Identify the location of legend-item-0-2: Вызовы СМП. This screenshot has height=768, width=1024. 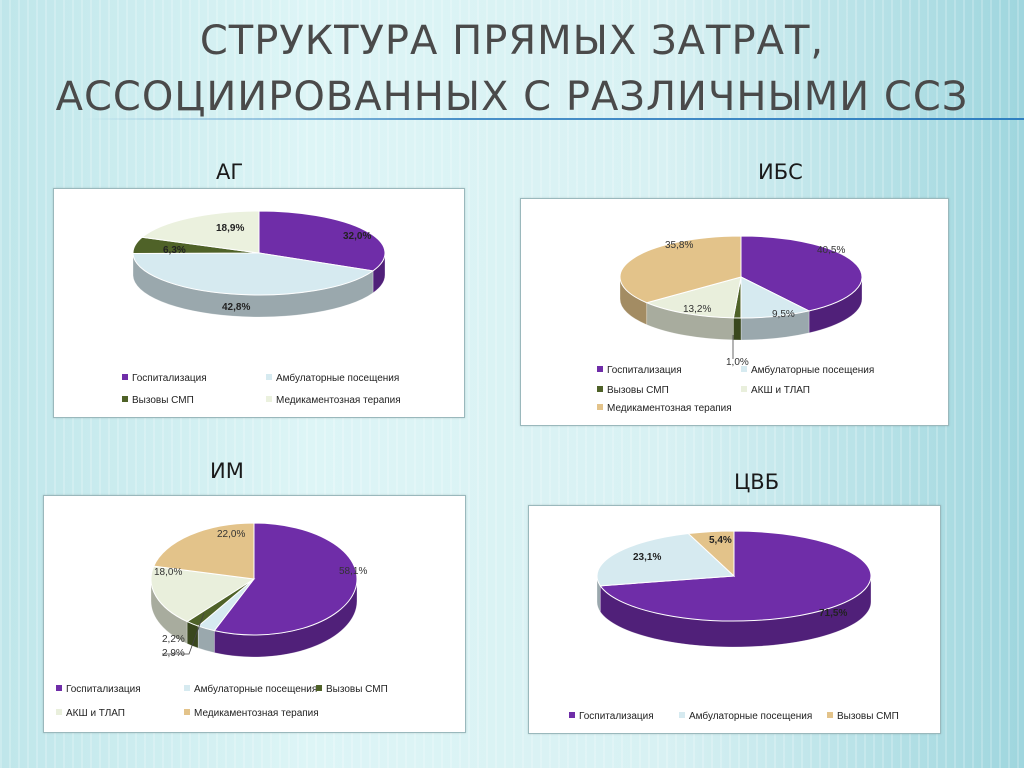
(158, 400).